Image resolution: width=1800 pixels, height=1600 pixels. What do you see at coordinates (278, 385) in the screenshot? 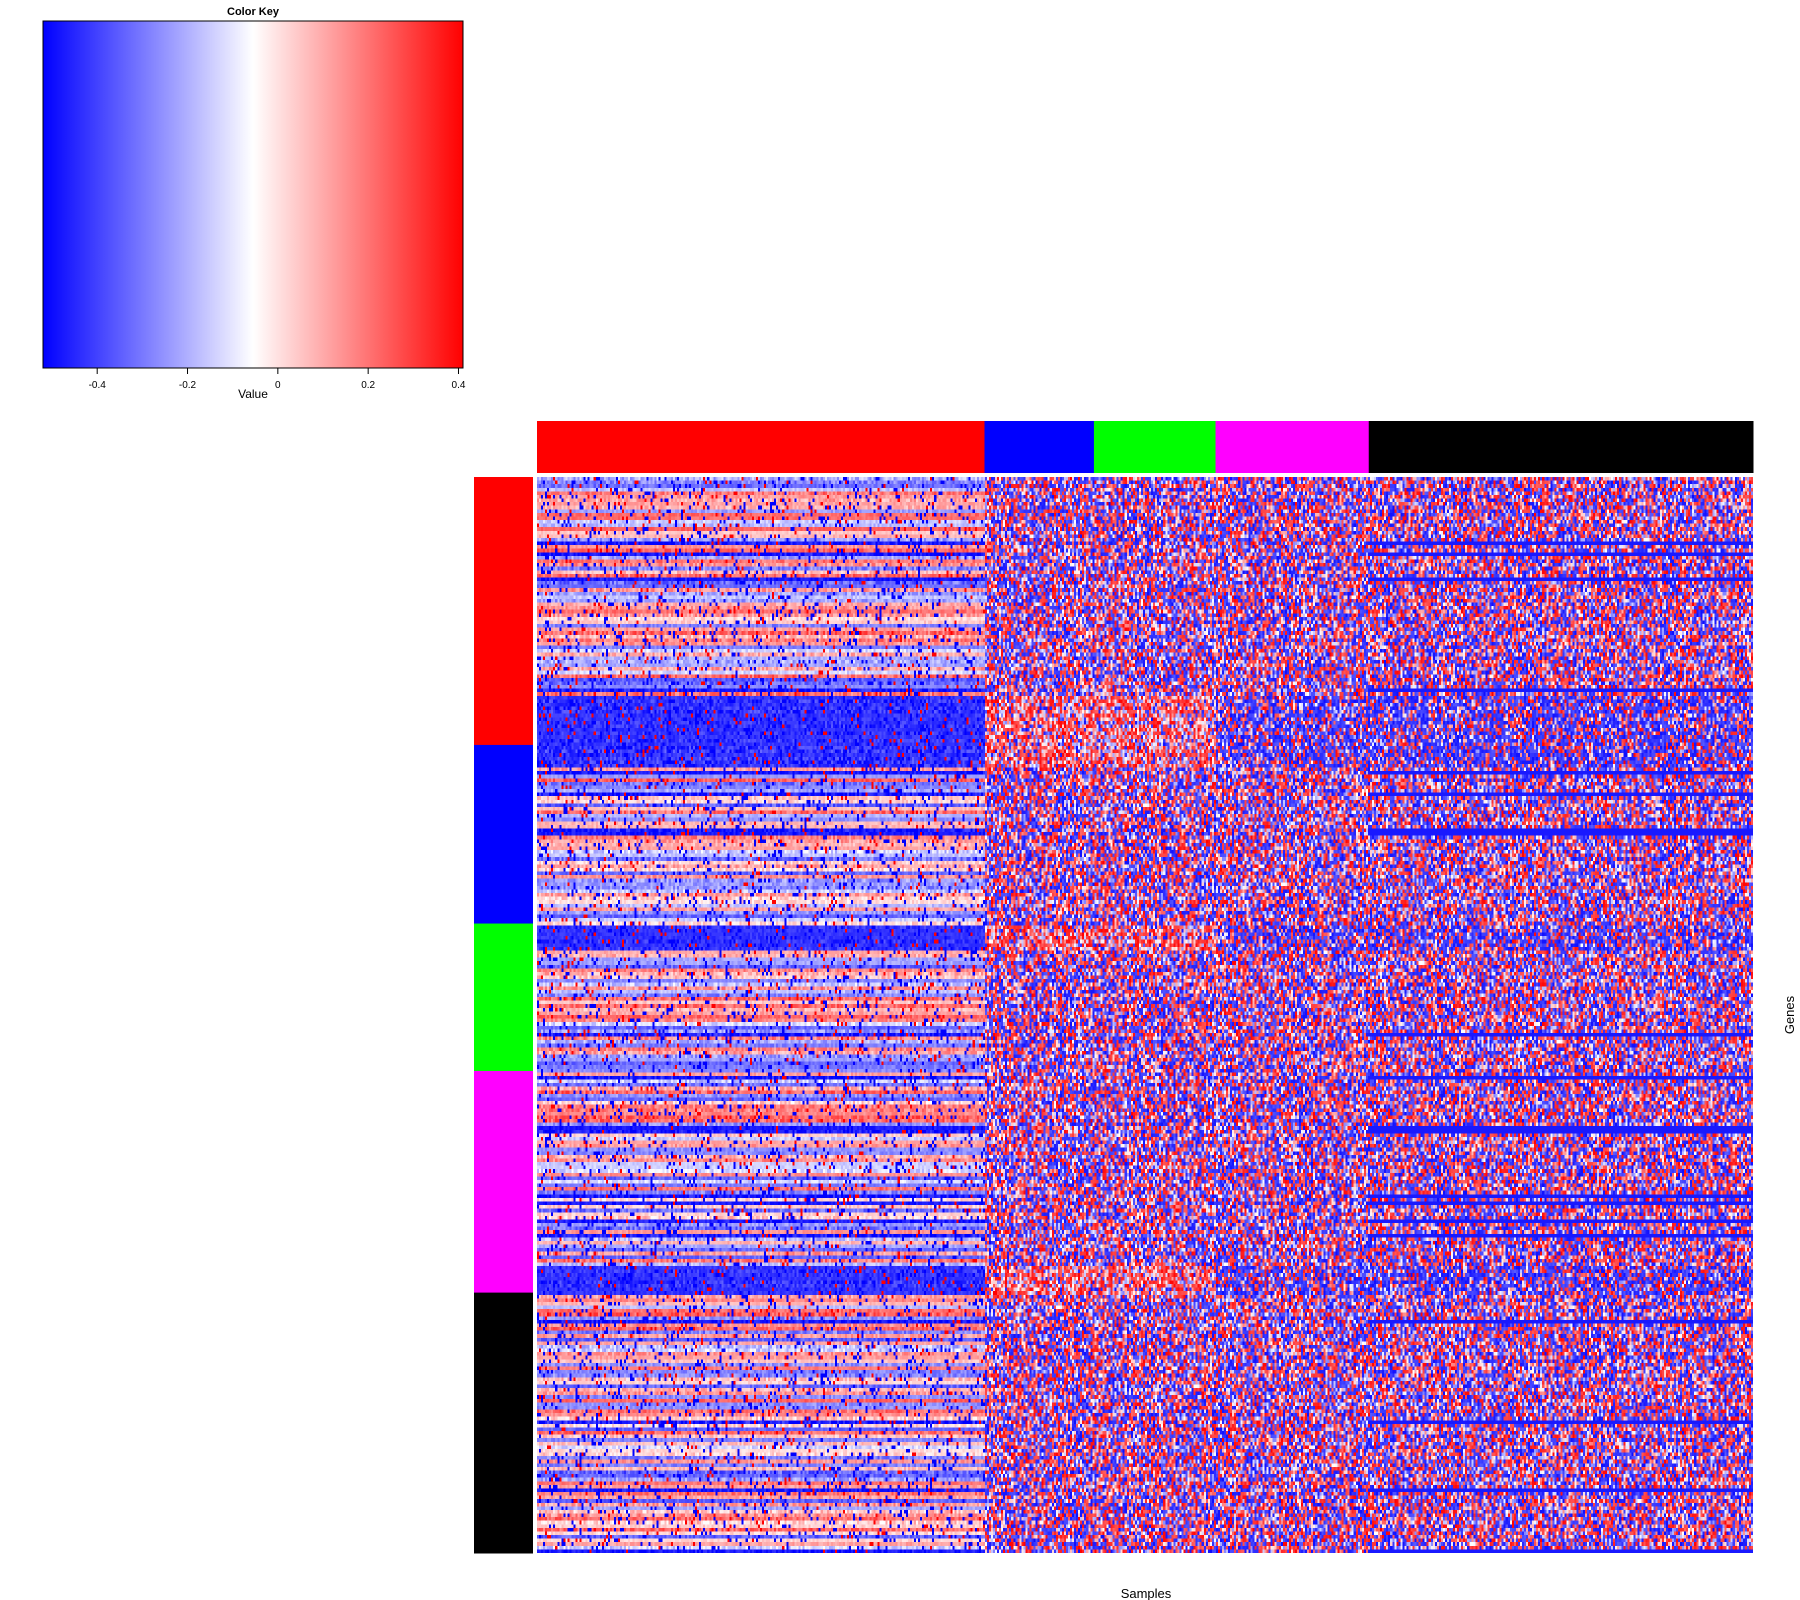
I see `color-key-tick-label: 0` at bounding box center [278, 385].